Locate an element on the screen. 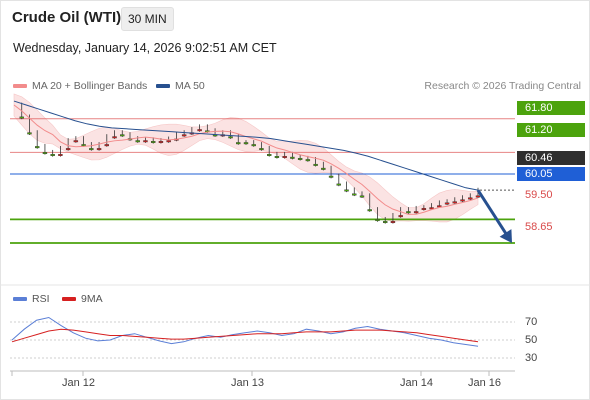 This screenshot has width=590, height=400. level-tag-support-2: 58.65 is located at coordinates (539, 227).